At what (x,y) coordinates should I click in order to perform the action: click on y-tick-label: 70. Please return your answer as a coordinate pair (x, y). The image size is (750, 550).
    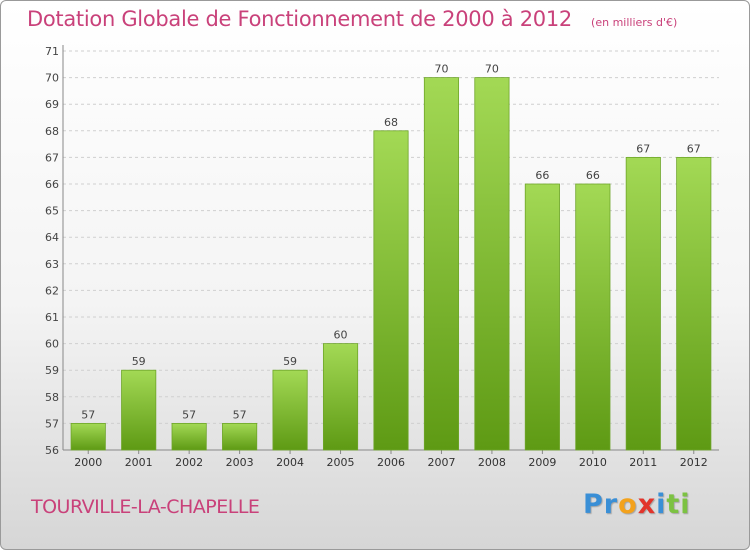
    Looking at the image, I should click on (52, 78).